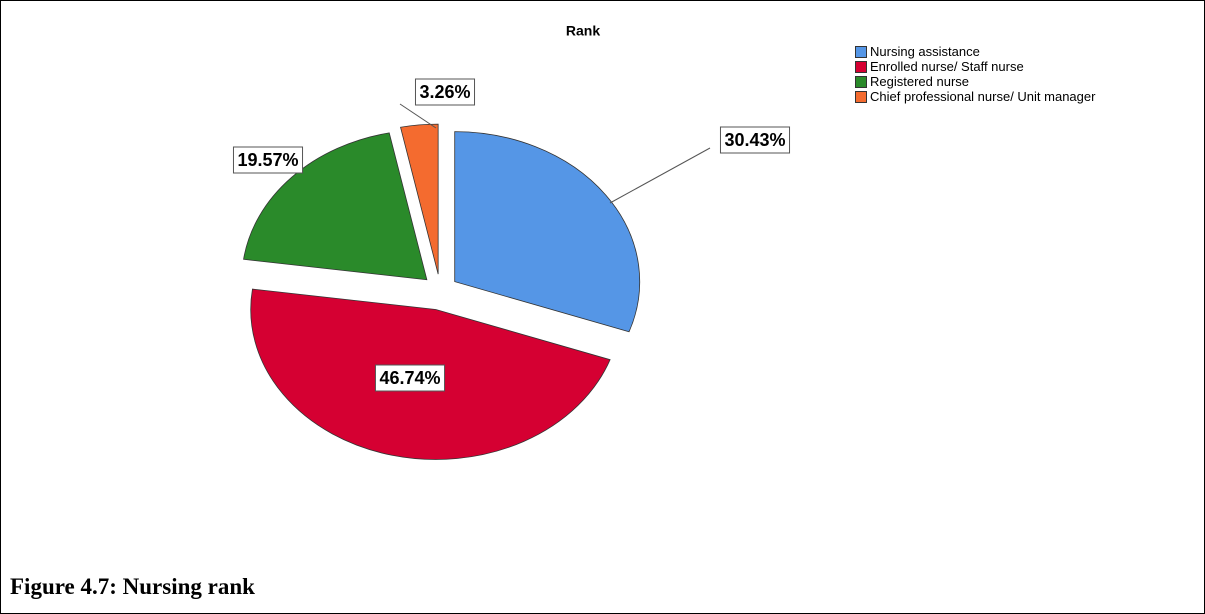  I want to click on legend-label: Chief professional nurse/ Unit manager, so click(983, 96).